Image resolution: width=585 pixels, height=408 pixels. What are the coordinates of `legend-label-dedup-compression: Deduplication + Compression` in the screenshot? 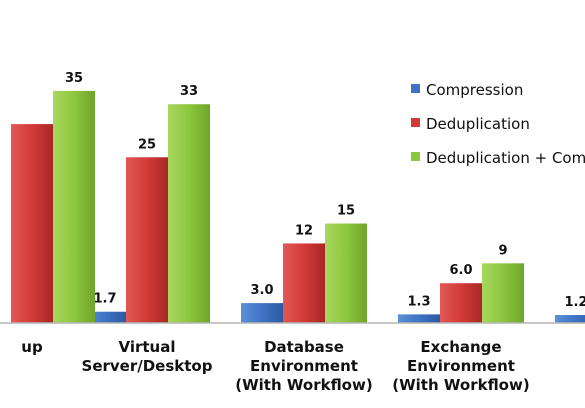 It's located at (505, 158).